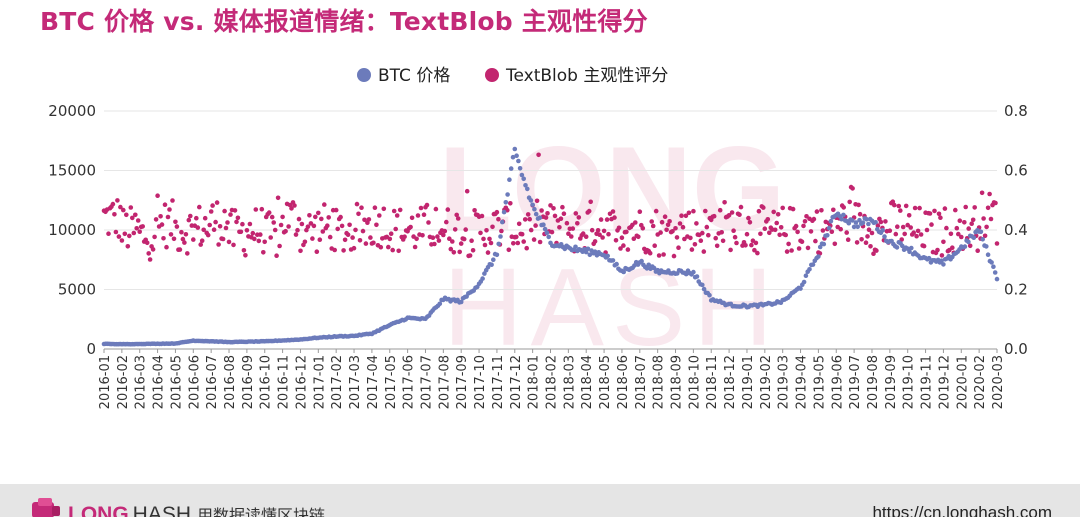 Image resolution: width=1080 pixels, height=517 pixels. I want to click on x-tick-label: 2017-08, so click(444, 382).